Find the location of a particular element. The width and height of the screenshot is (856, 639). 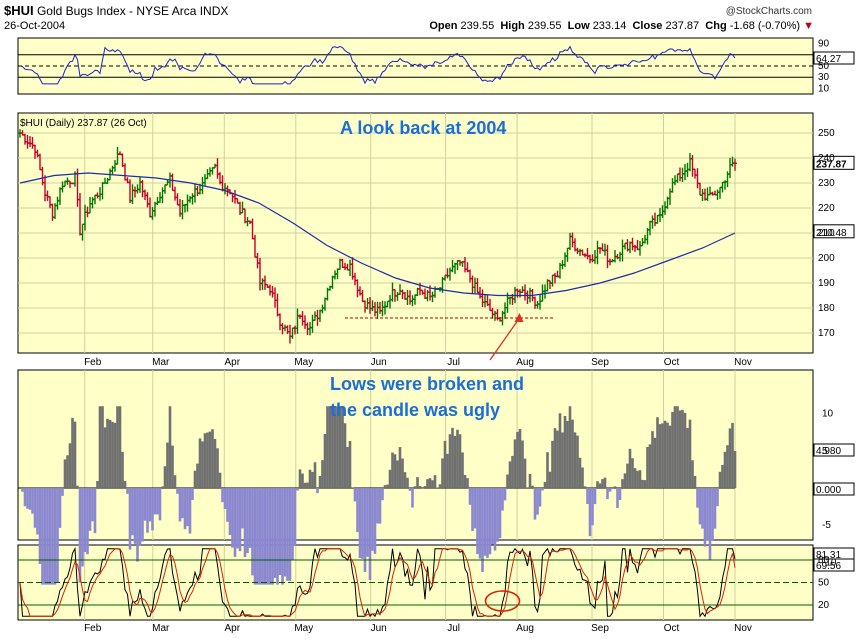

rsi-line is located at coordinates (377, 65).